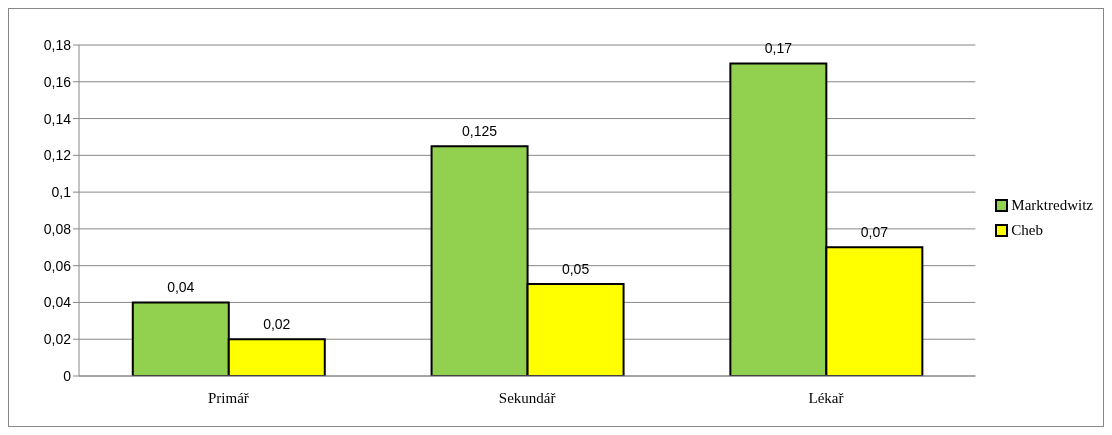 Image resolution: width=1112 pixels, height=435 pixels. What do you see at coordinates (826, 397) in the screenshot?
I see `x-tick-label: Lékař` at bounding box center [826, 397].